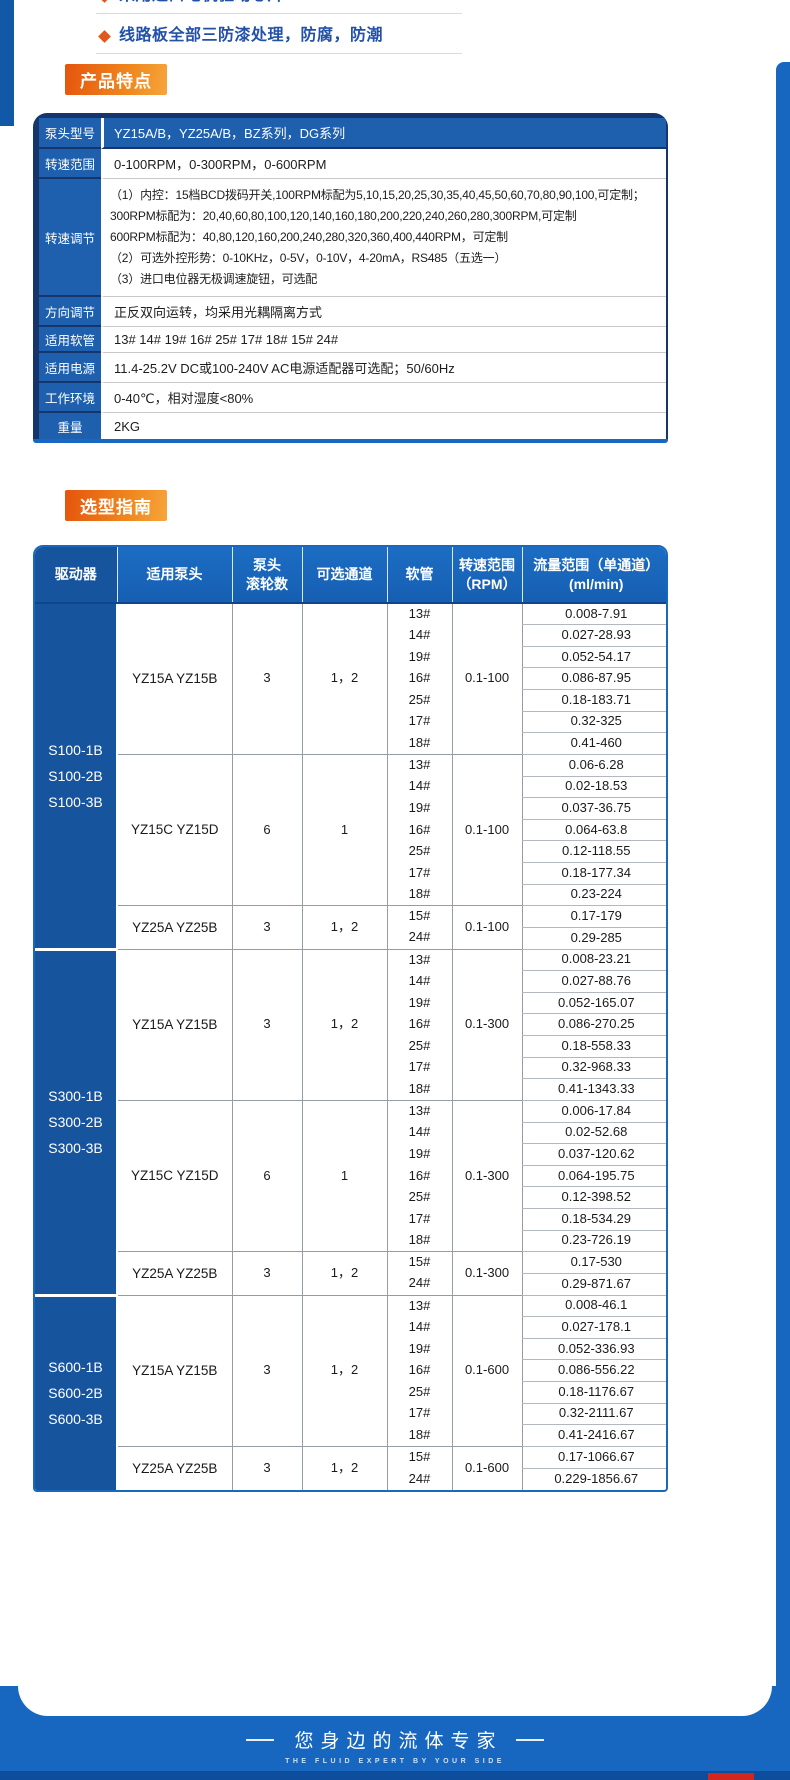 The image size is (790, 1780). What do you see at coordinates (214, 279) in the screenshot?
I see `spec-line: （3）进口电位器无极调速旋钮，可选配` at bounding box center [214, 279].